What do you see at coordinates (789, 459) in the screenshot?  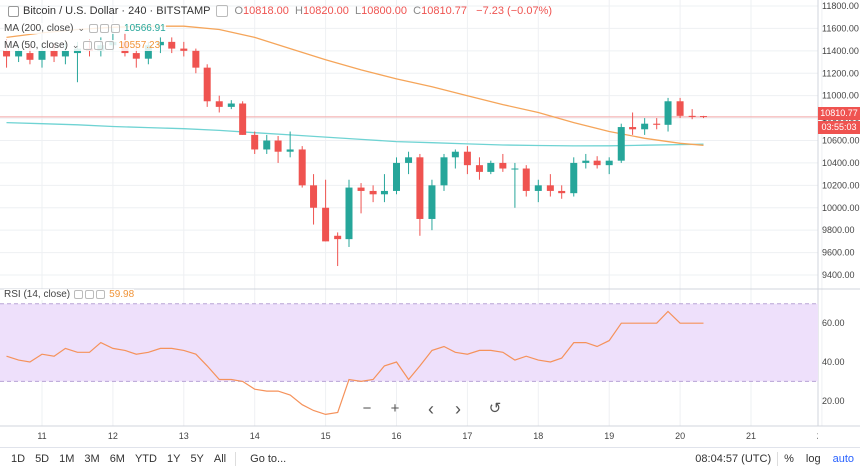 I see `percent-toggle: %` at bounding box center [789, 459].